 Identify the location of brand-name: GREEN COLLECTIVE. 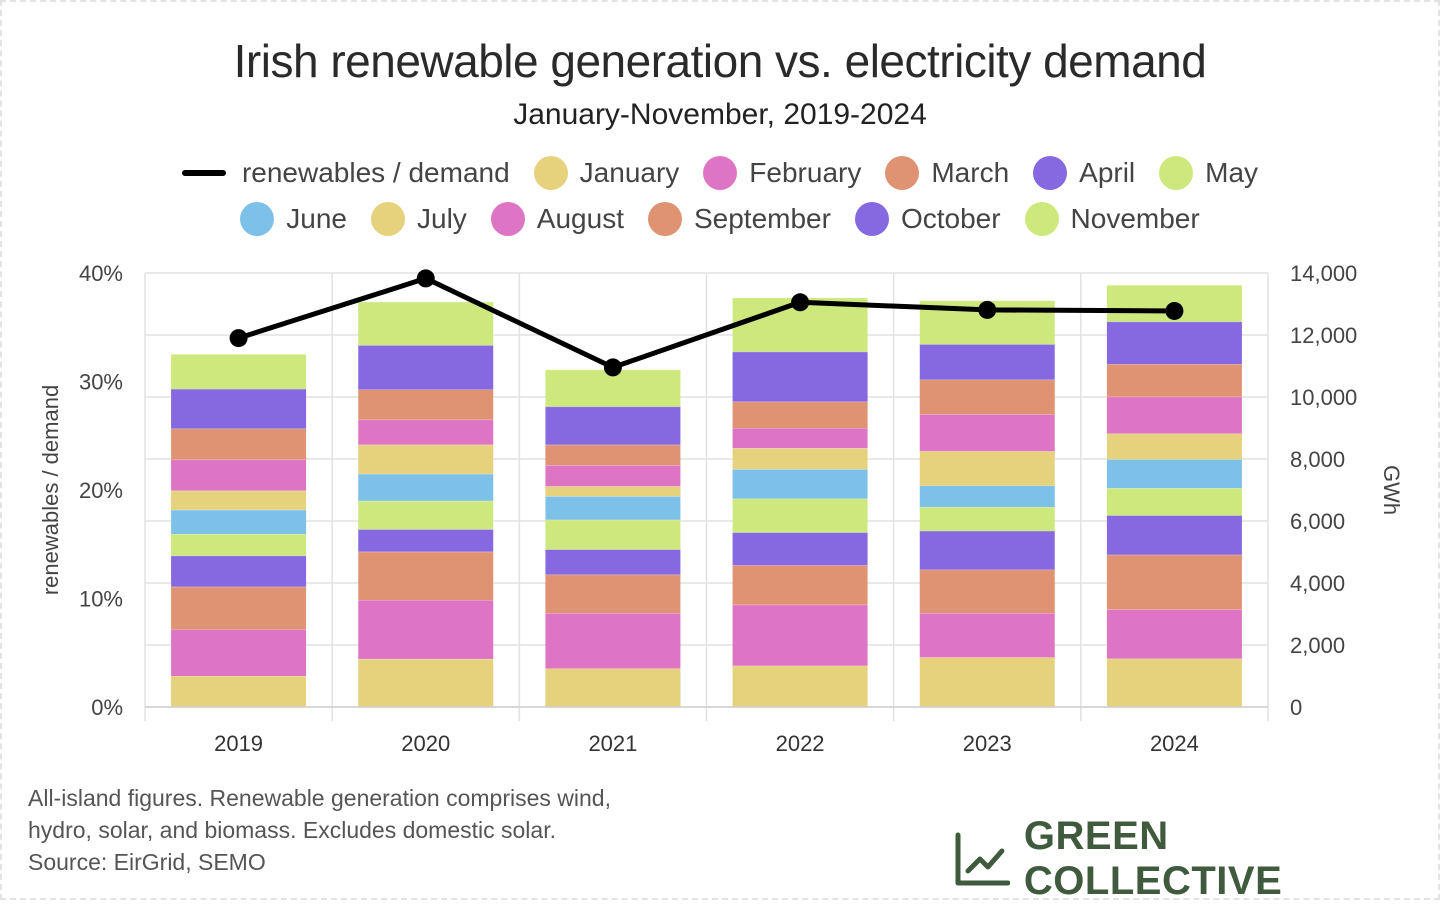
(1153, 858).